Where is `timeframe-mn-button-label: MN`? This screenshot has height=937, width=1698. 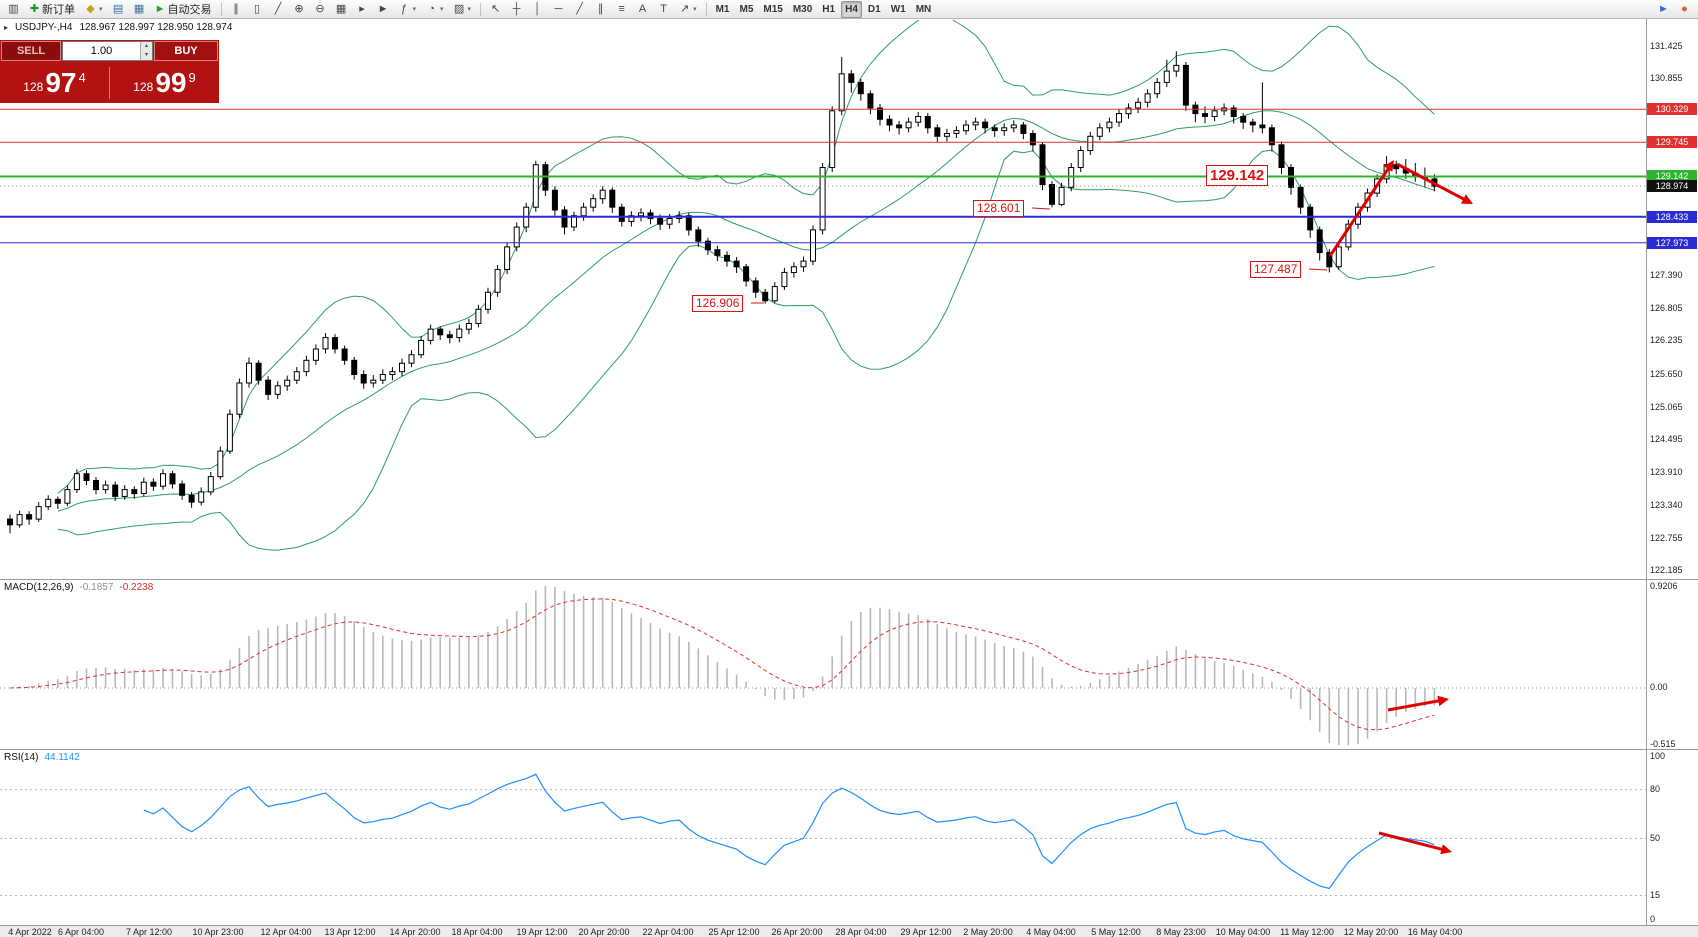 timeframe-mn-button-label: MN is located at coordinates (923, 9).